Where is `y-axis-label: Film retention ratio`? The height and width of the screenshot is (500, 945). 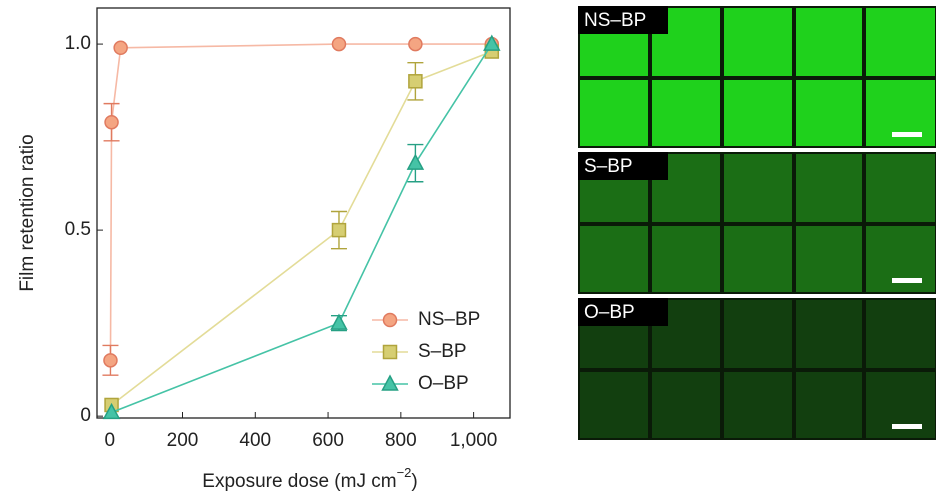 y-axis-label: Film retention ratio is located at coordinates (27, 212).